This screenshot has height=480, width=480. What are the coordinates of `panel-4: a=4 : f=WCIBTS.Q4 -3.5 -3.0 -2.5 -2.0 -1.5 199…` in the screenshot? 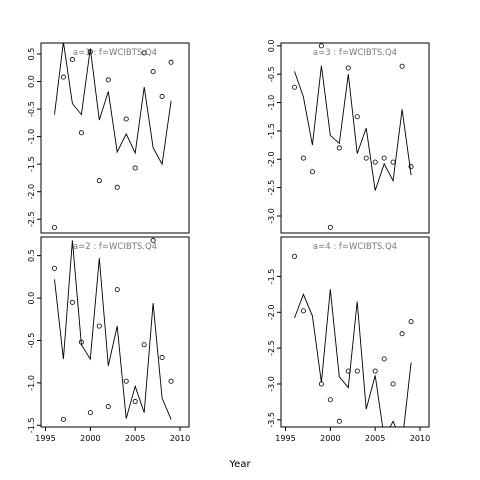 It's located at (348, 339).